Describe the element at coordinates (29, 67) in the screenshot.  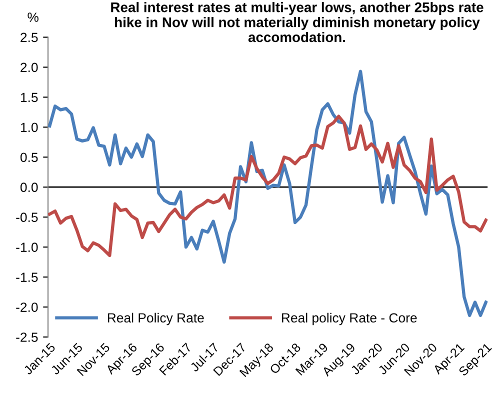
I see `y-tick-label: 2.0` at that location.